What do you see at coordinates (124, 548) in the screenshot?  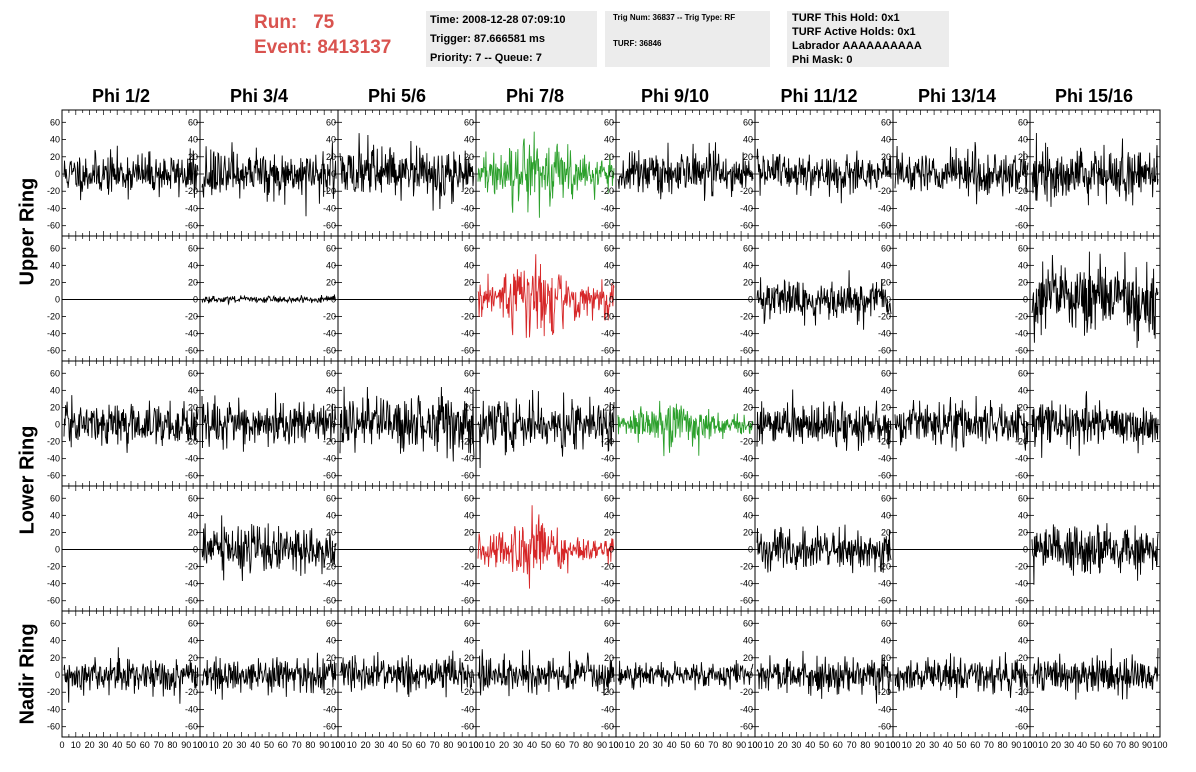 I see `panel-r4-c1: -60 -40 -20 0 20 40 60` at bounding box center [124, 548].